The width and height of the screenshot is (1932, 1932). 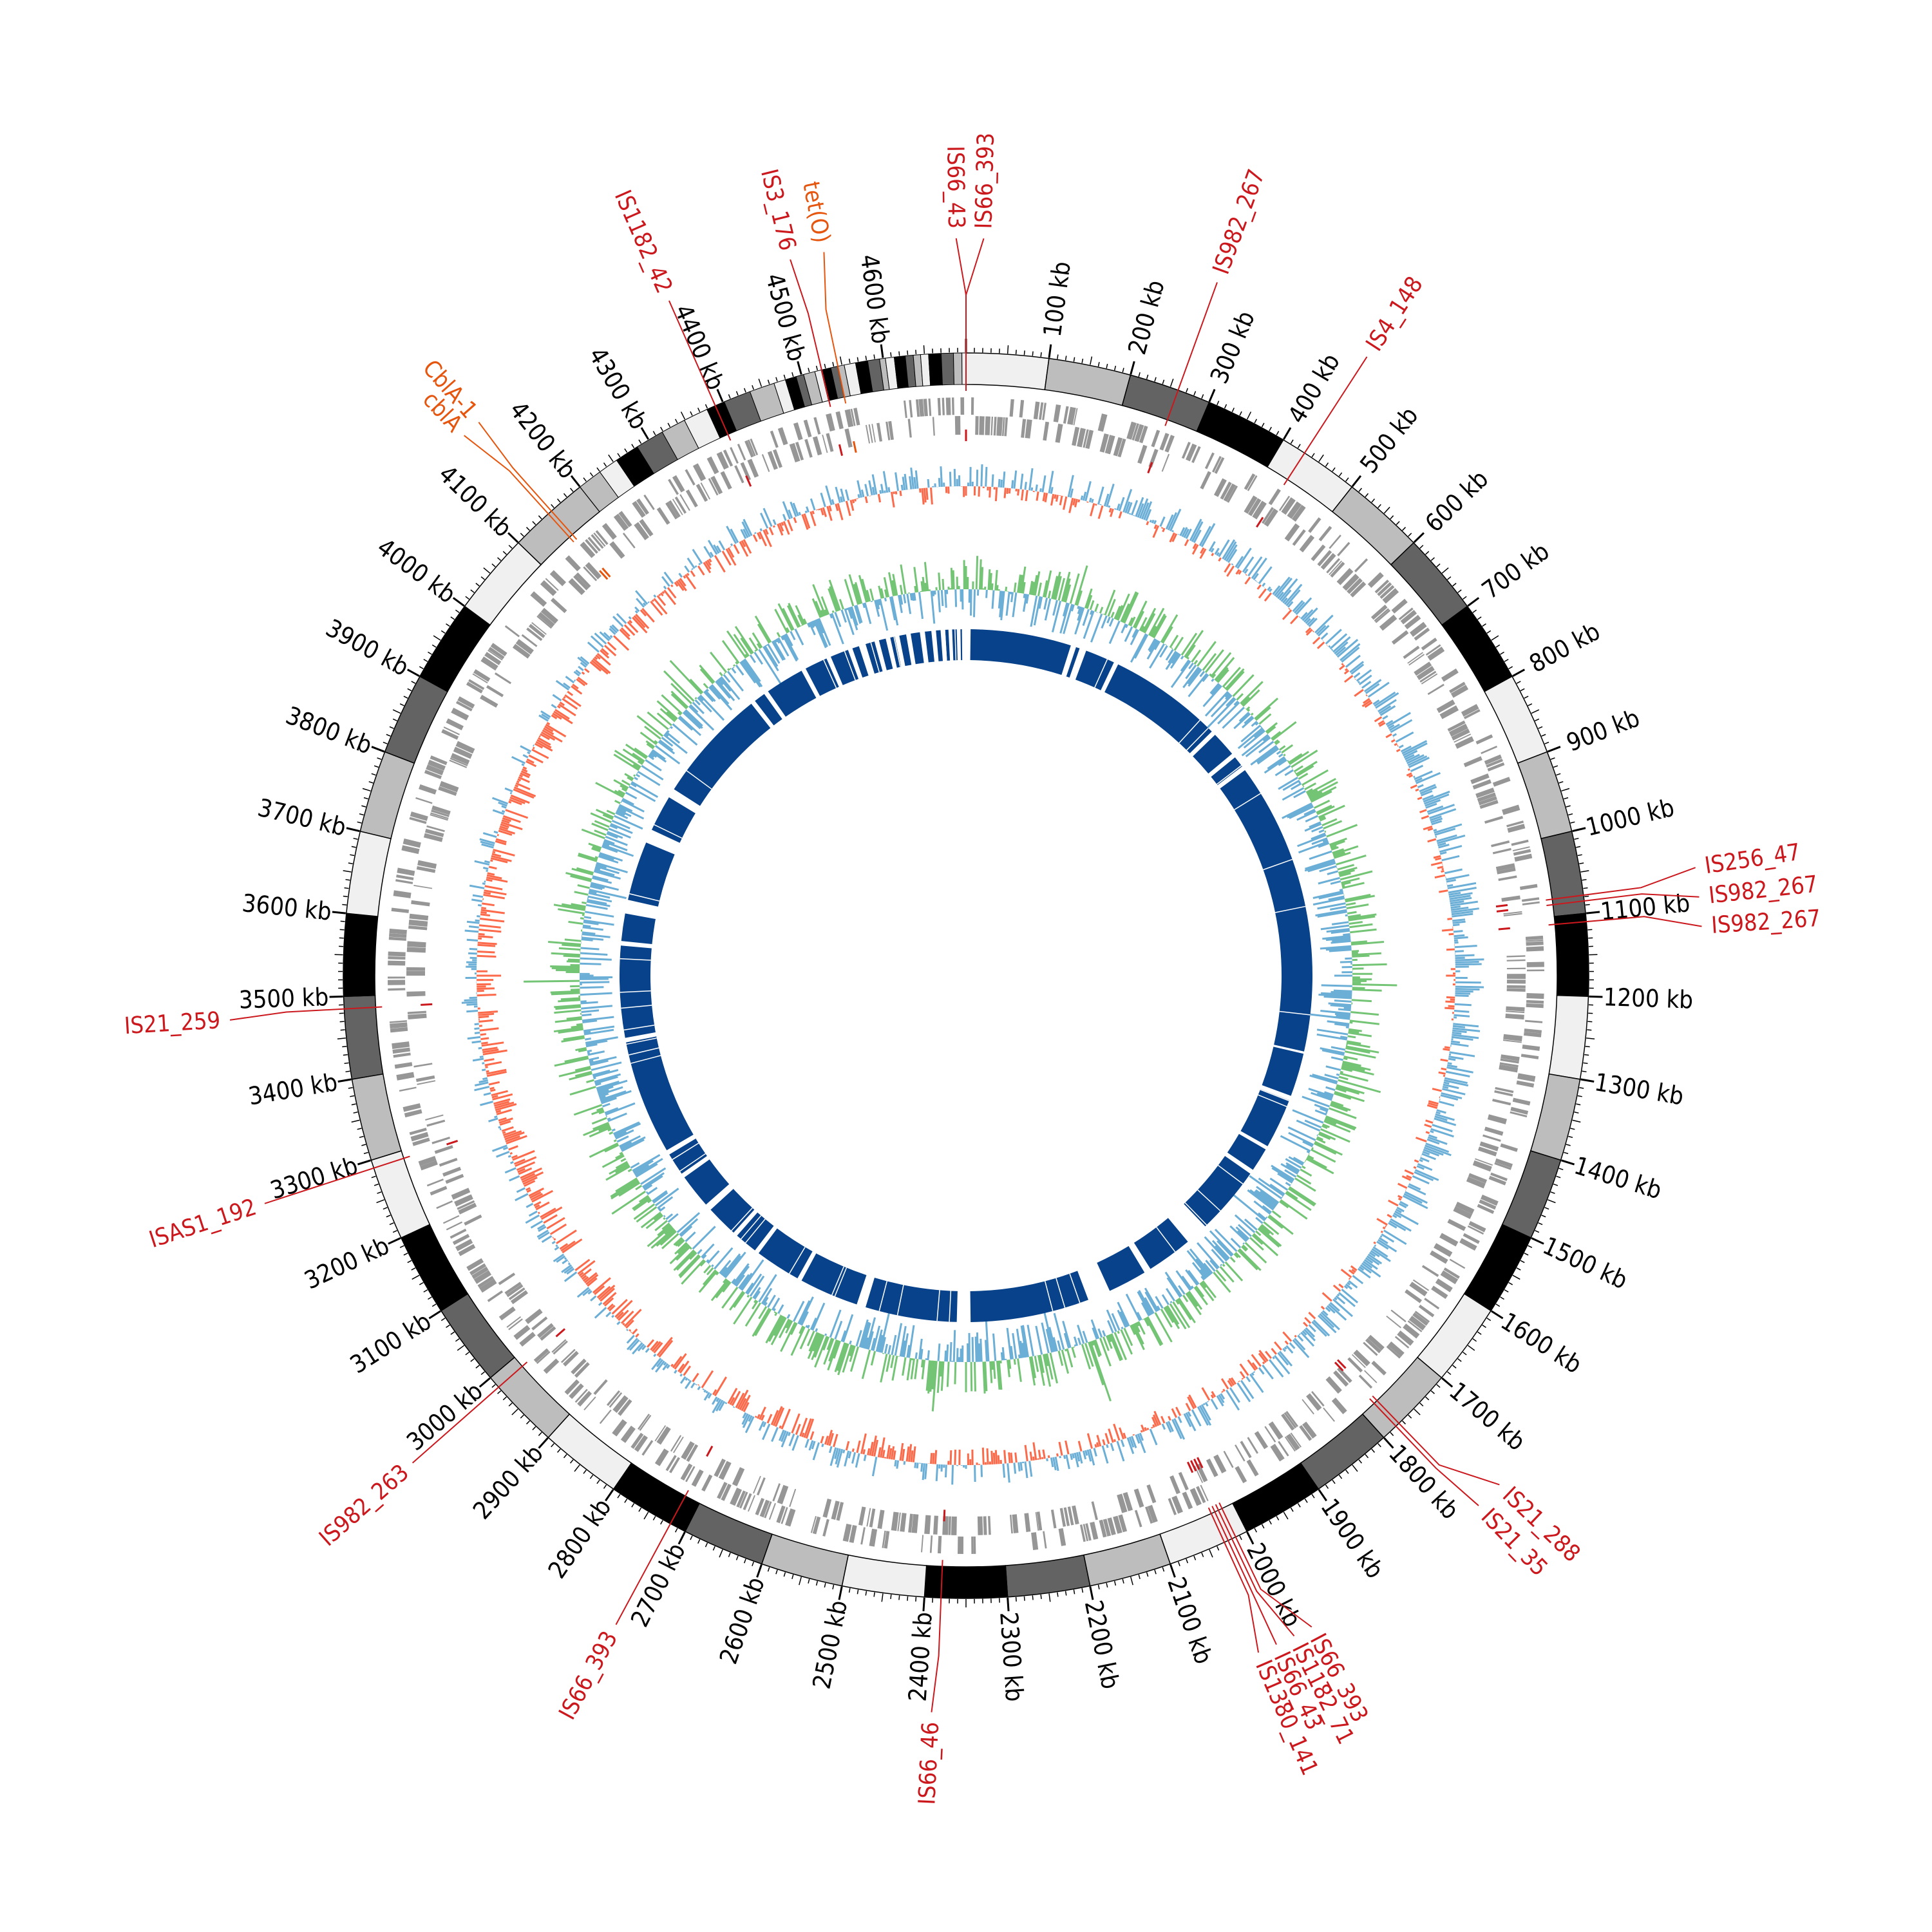 What do you see at coordinates (1640, 1090) in the screenshot?
I see `tick-label: 1300 kb` at bounding box center [1640, 1090].